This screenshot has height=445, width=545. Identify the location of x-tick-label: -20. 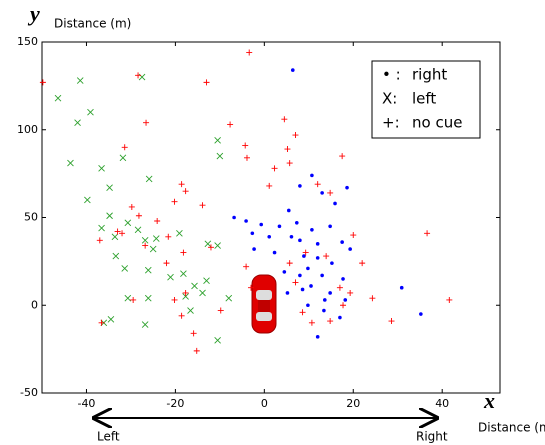
(175, 403).